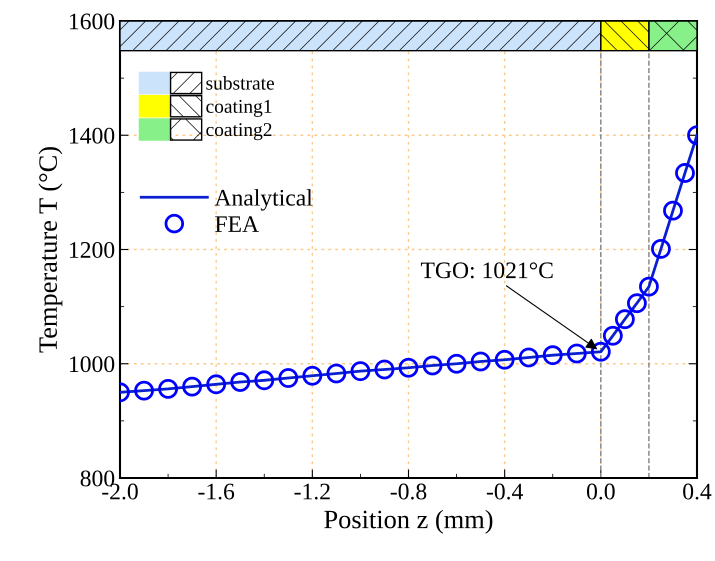 The height and width of the screenshot is (561, 715). What do you see at coordinates (50, 250) in the screenshot?
I see `y-axis-title: Temperature T (°C)` at bounding box center [50, 250].